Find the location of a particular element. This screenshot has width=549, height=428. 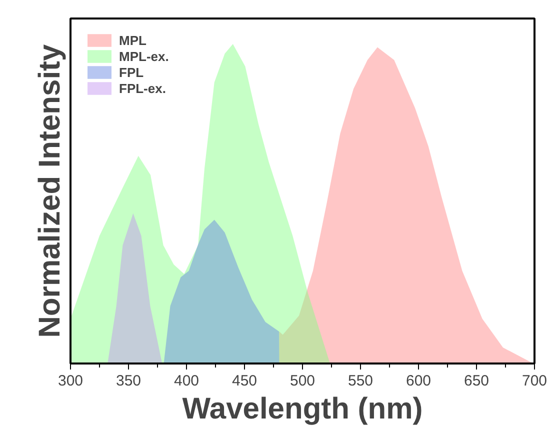

x-tick-label: 350 is located at coordinates (129, 381).